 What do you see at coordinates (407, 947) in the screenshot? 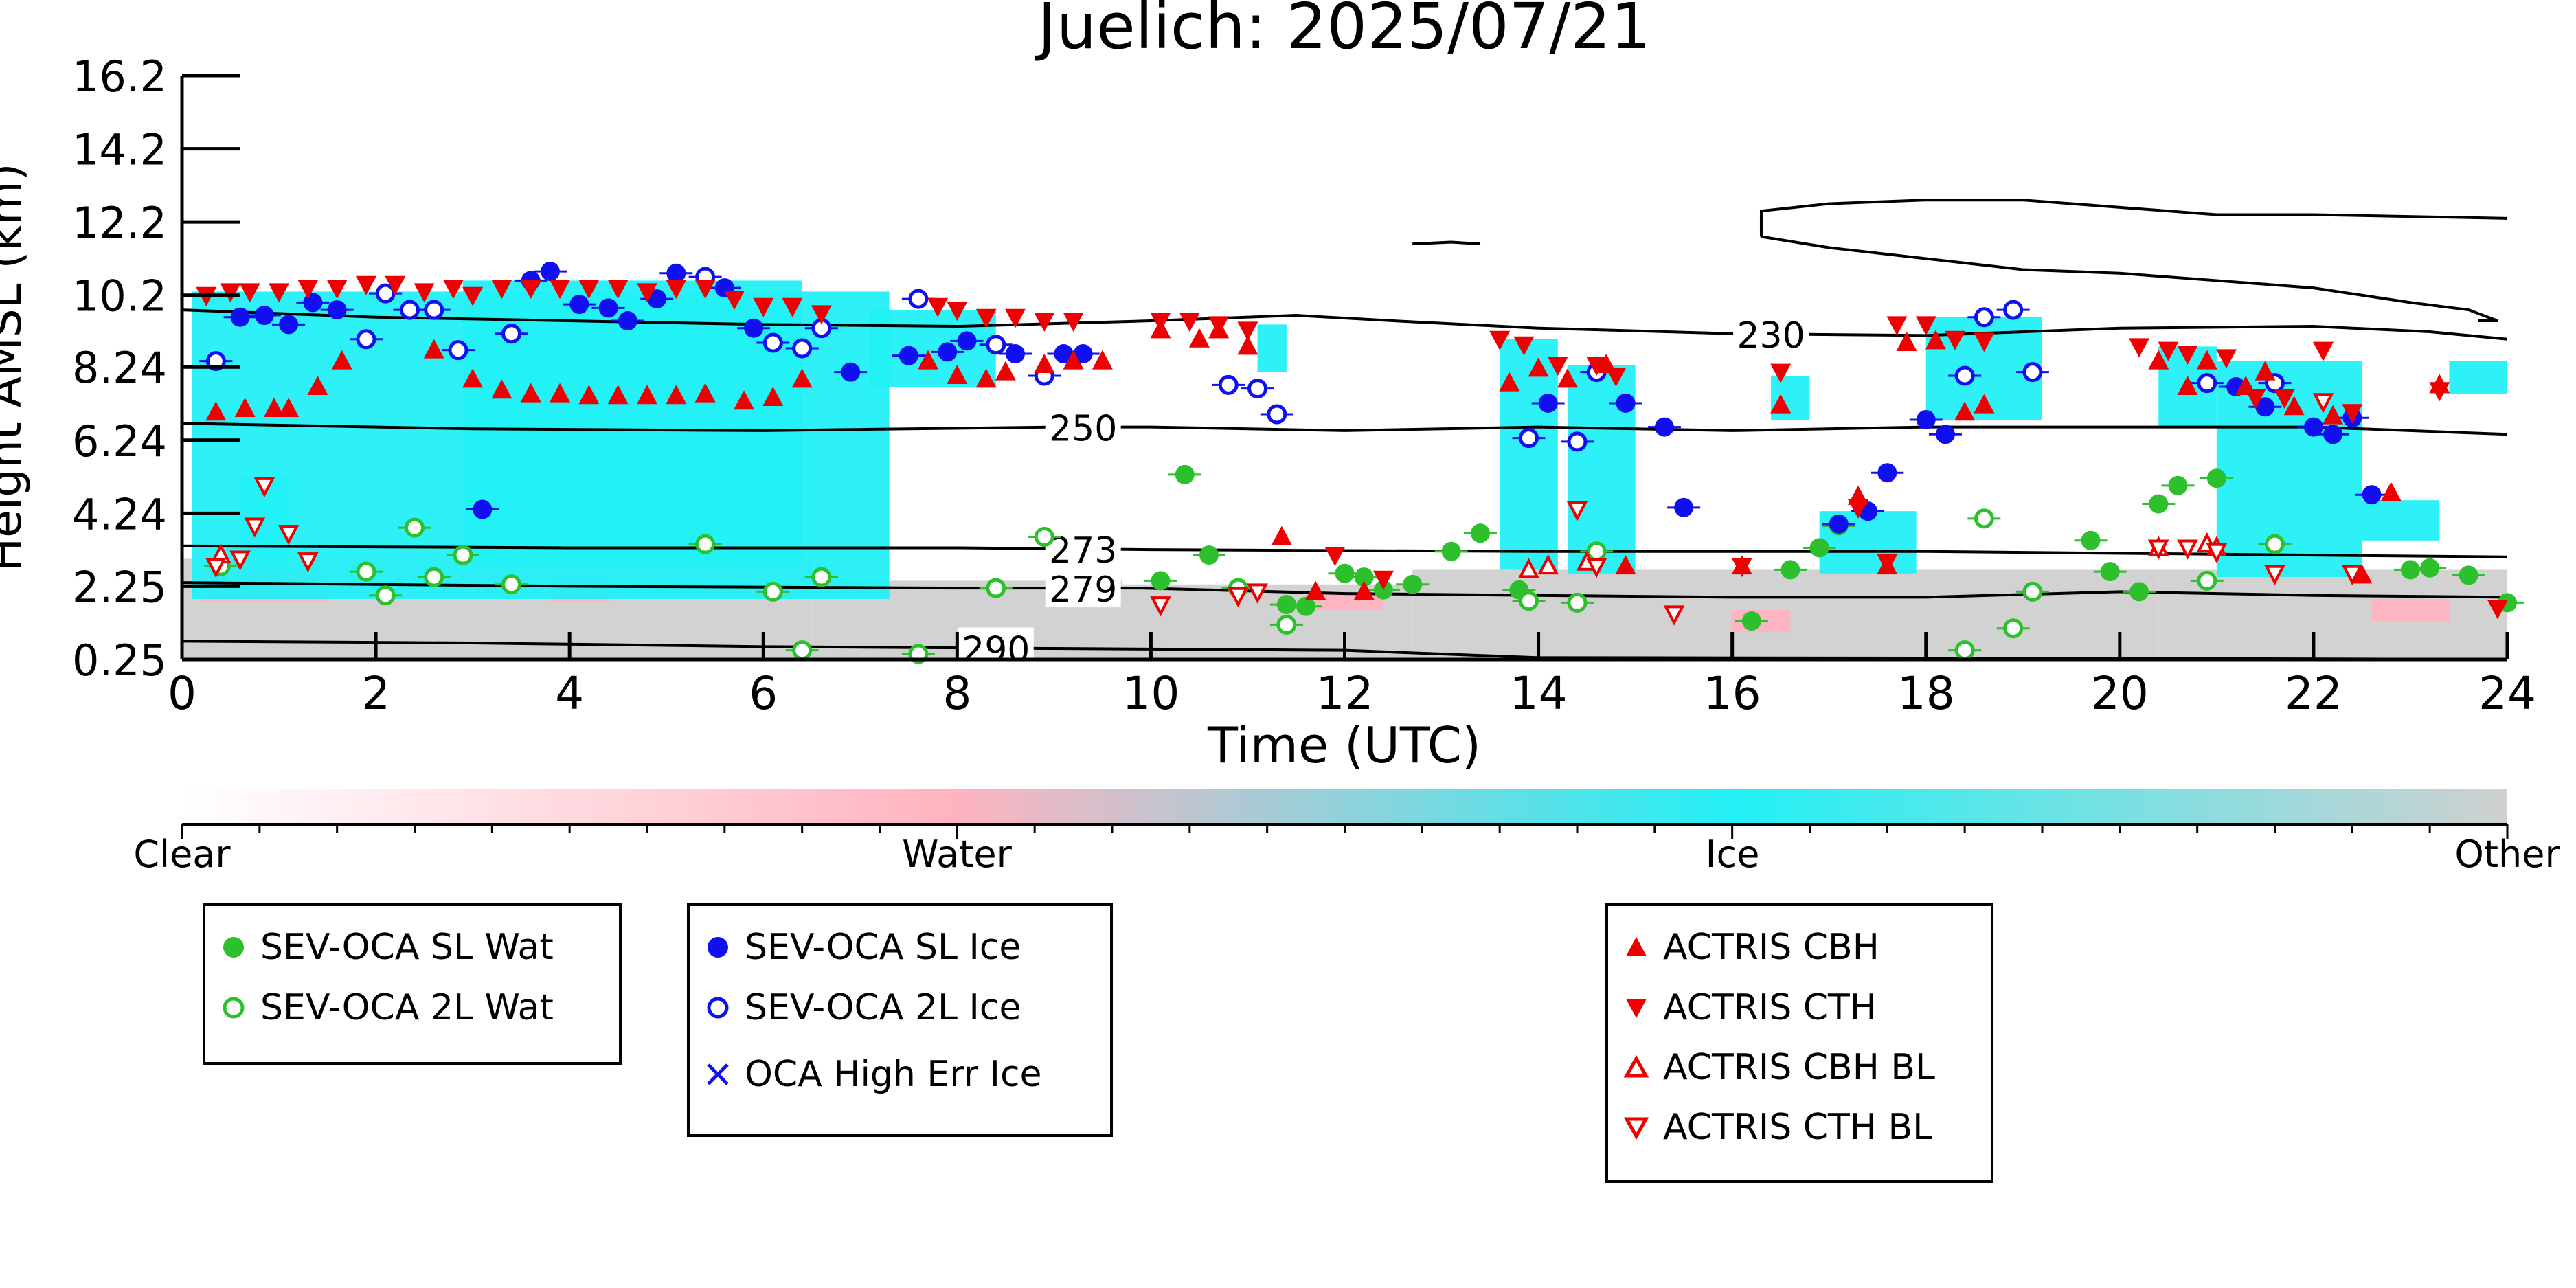
I see `legend-label: SEV-OCA SL Wat` at bounding box center [407, 947].